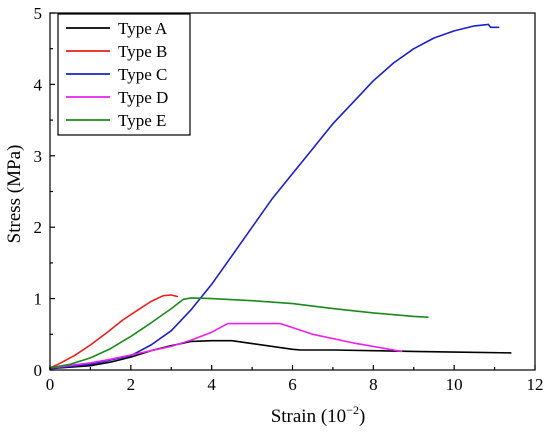  Describe the element at coordinates (535, 384) in the screenshot. I see `x-tick-label: 12` at that location.